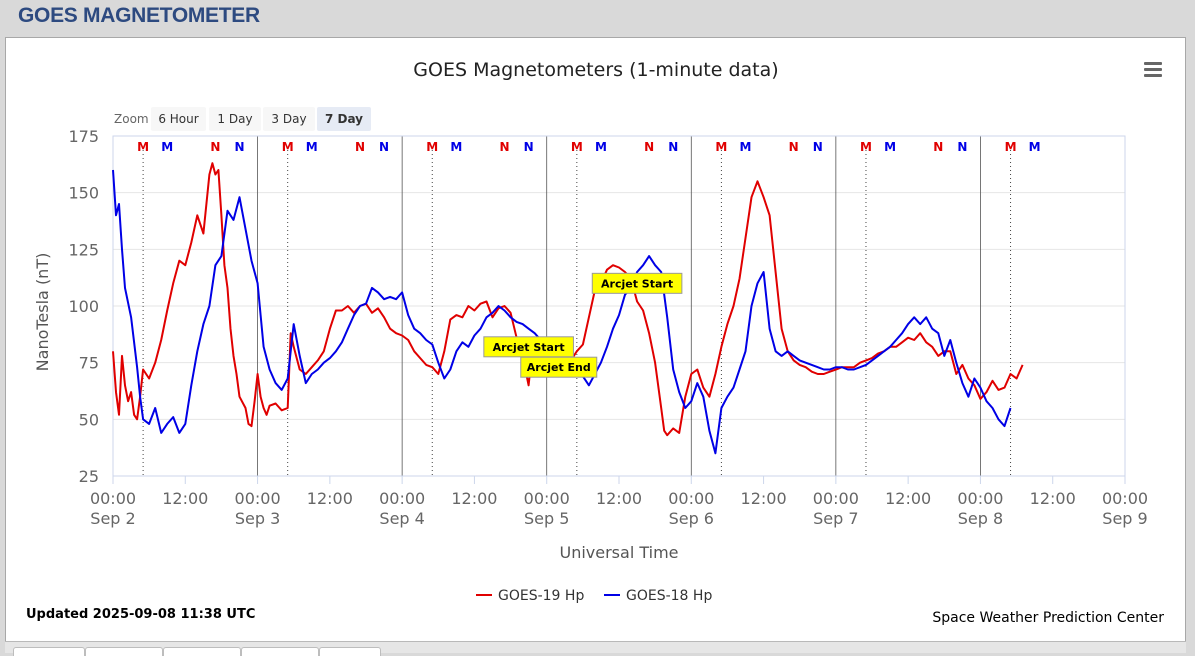  Describe the element at coordinates (835, 518) in the screenshot. I see `x-tick-date: Sep 7` at that location.